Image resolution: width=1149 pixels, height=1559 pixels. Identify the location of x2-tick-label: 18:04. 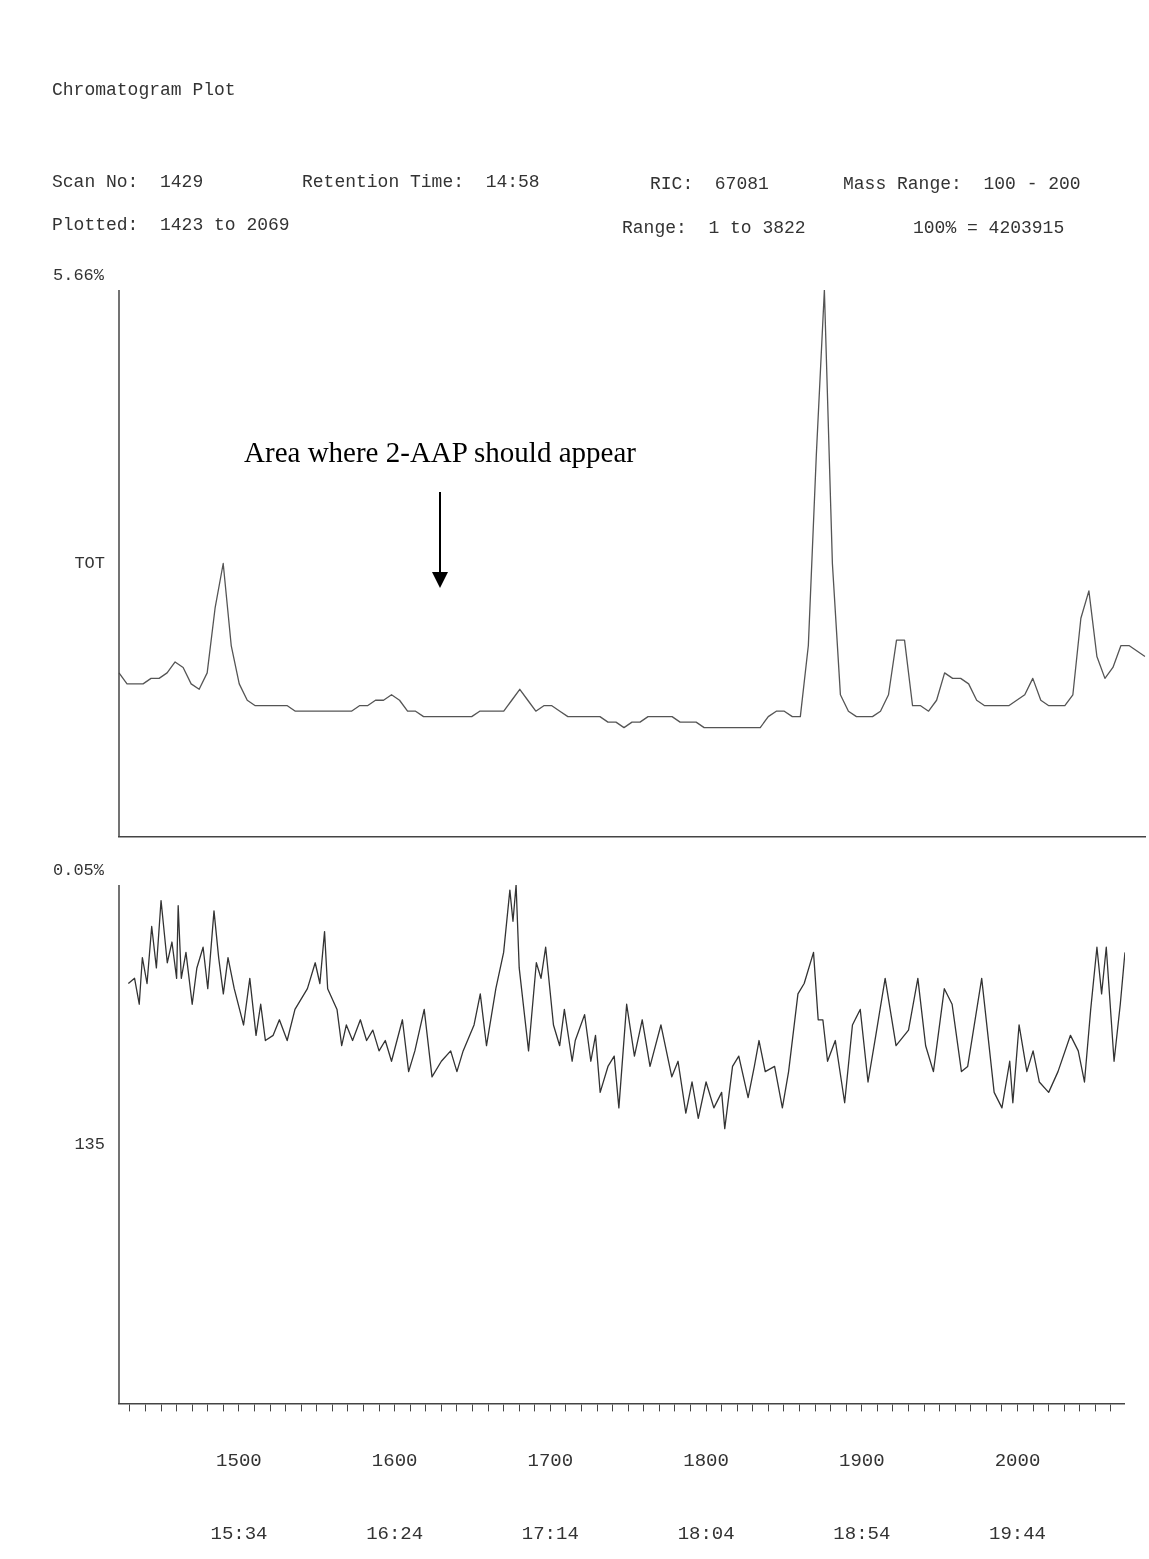
(706, 1533).